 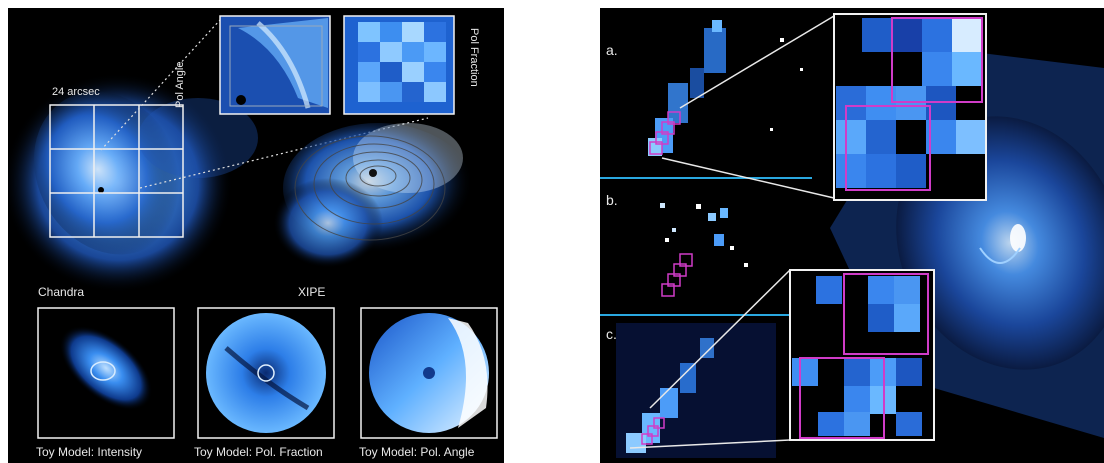 I want to click on row-c-pixel-map, so click(x=696, y=390).